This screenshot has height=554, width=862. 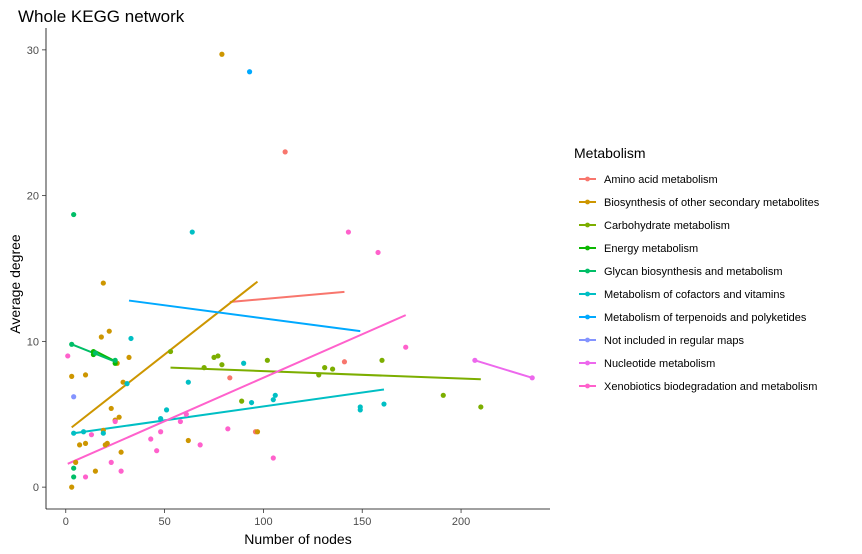 I want to click on legend-item: Carbohydrate metabolism, so click(x=654, y=226).